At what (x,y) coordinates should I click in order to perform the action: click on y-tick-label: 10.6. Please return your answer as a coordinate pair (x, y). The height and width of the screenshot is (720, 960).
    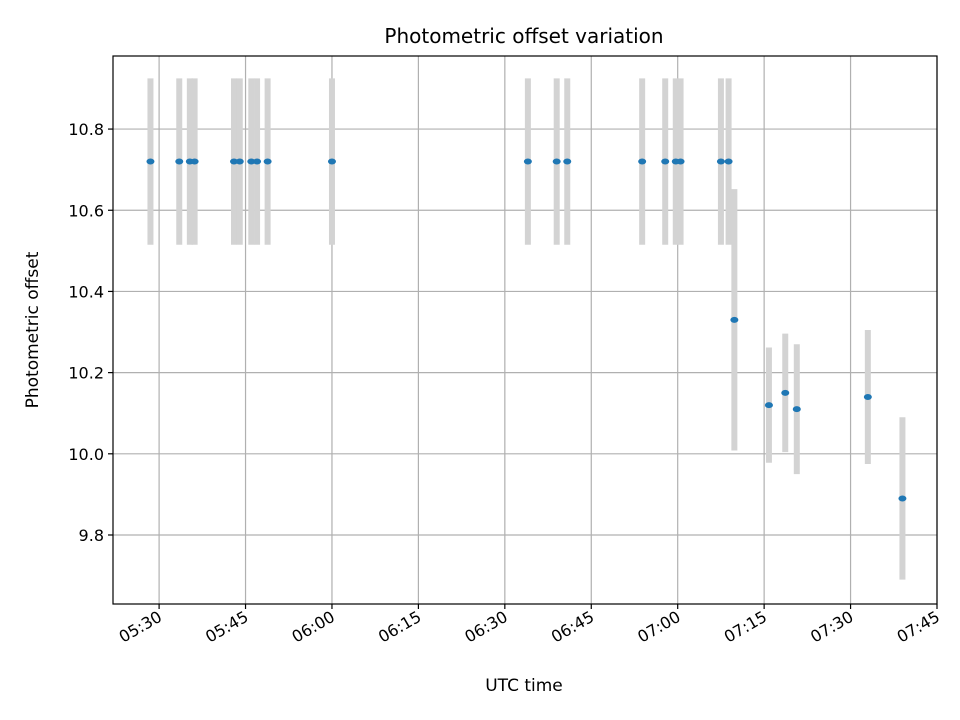
    Looking at the image, I should click on (86, 210).